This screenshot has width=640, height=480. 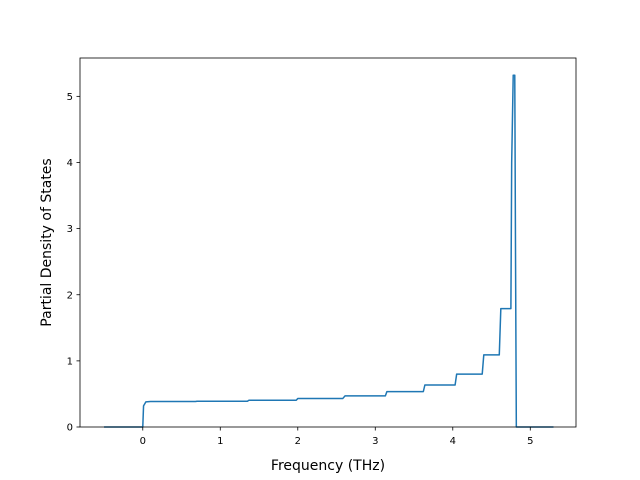 I want to click on x-tick-label: 2, so click(x=298, y=441).